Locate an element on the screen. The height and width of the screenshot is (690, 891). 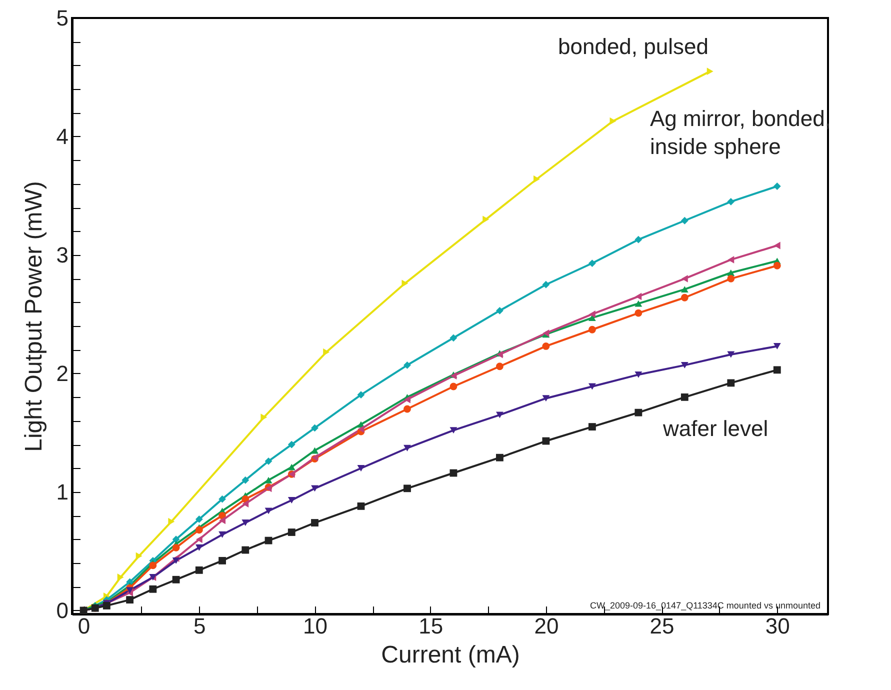
annotation: wafer level is located at coordinates (715, 428).